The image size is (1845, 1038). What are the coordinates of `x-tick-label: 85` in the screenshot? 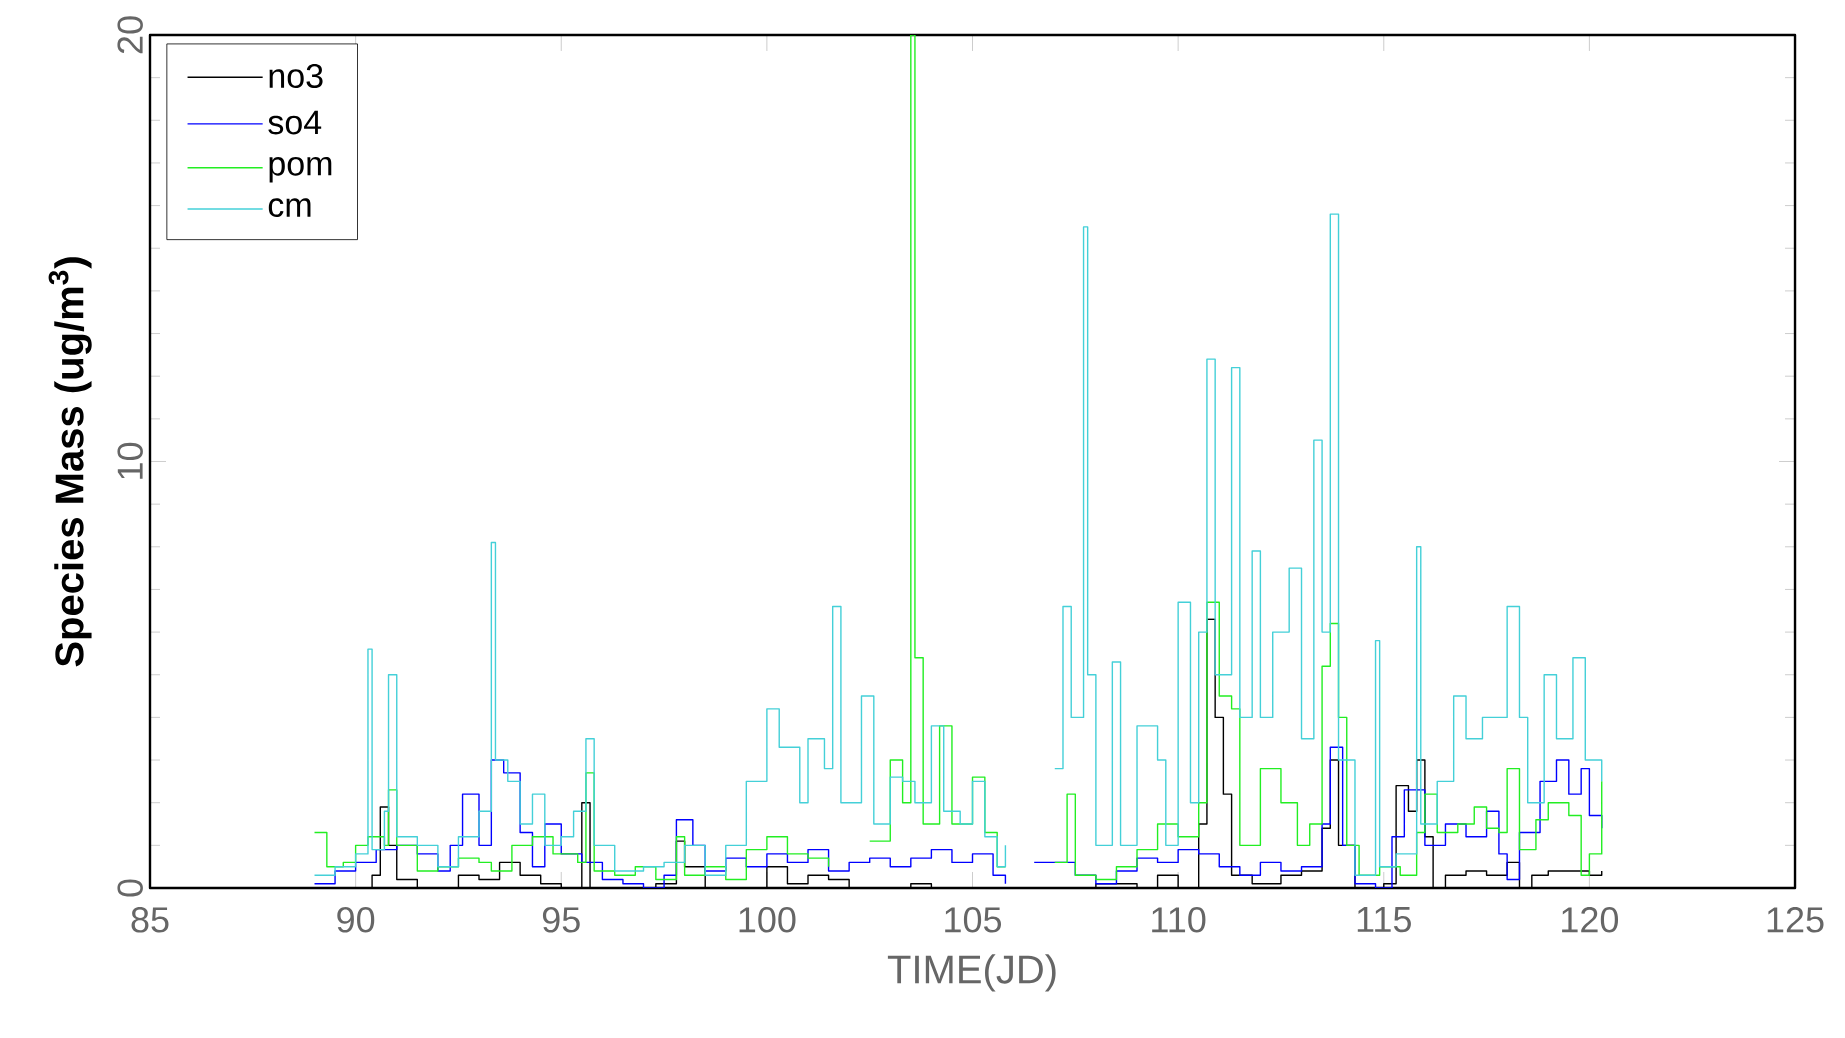 It's located at (150, 920).